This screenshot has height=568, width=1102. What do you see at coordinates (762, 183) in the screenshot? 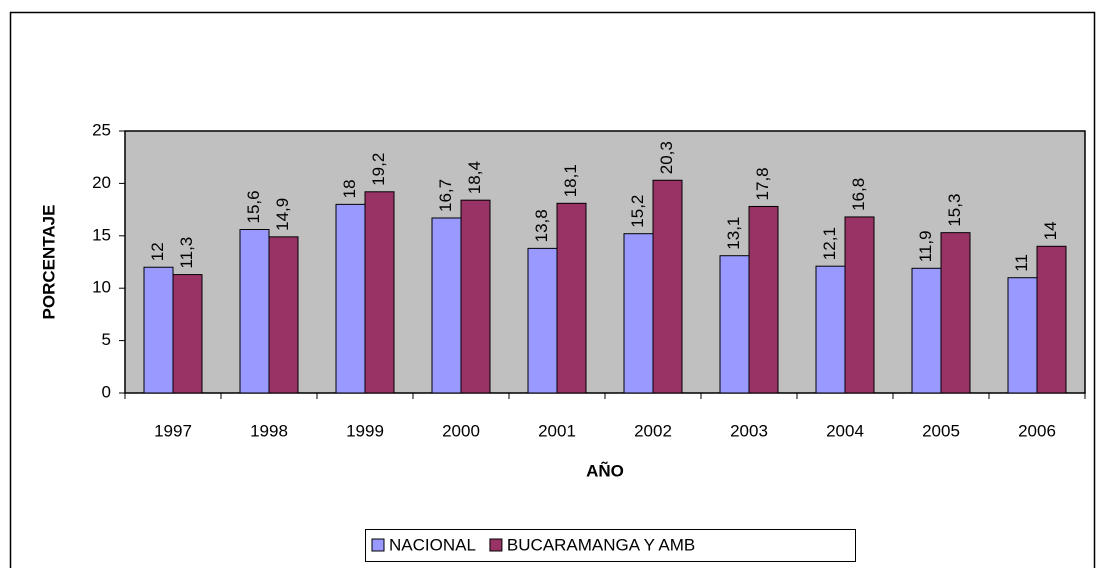
I see `data-label: 17,8` at bounding box center [762, 183].